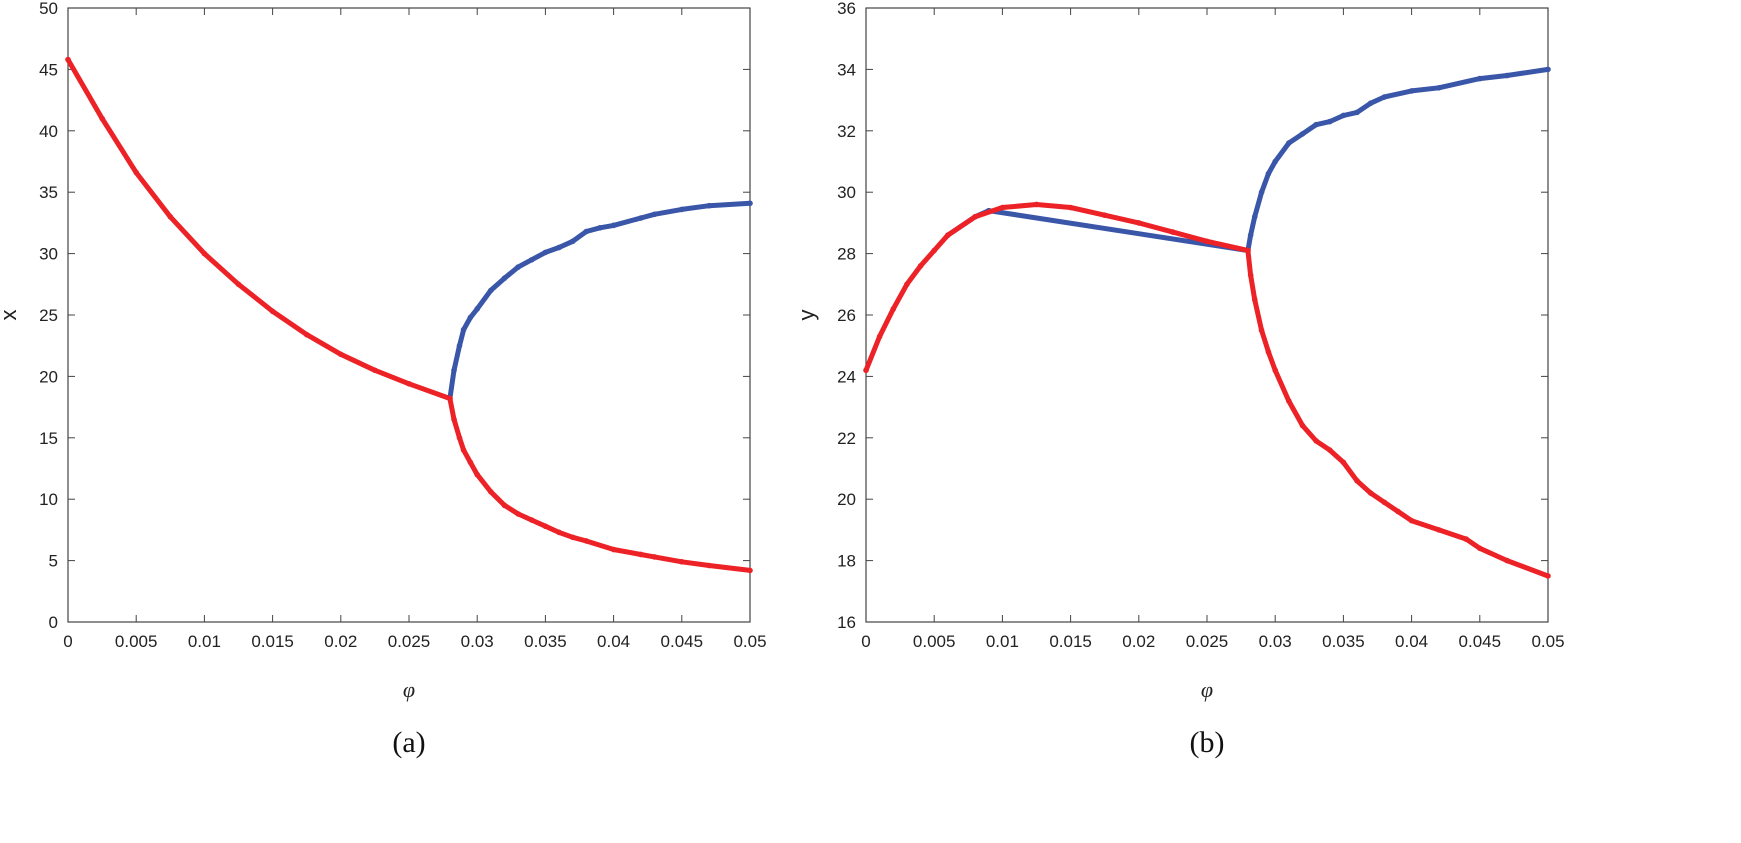 The height and width of the screenshot is (843, 1741). Describe the element at coordinates (340, 641) in the screenshot. I see `x-tick-label: 0.02` at that location.